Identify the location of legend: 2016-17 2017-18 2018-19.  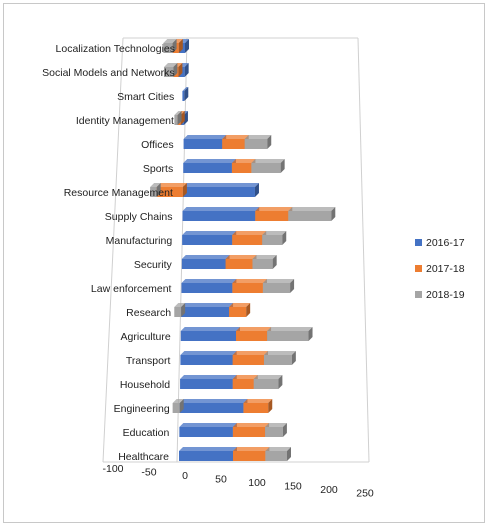
(440, 269).